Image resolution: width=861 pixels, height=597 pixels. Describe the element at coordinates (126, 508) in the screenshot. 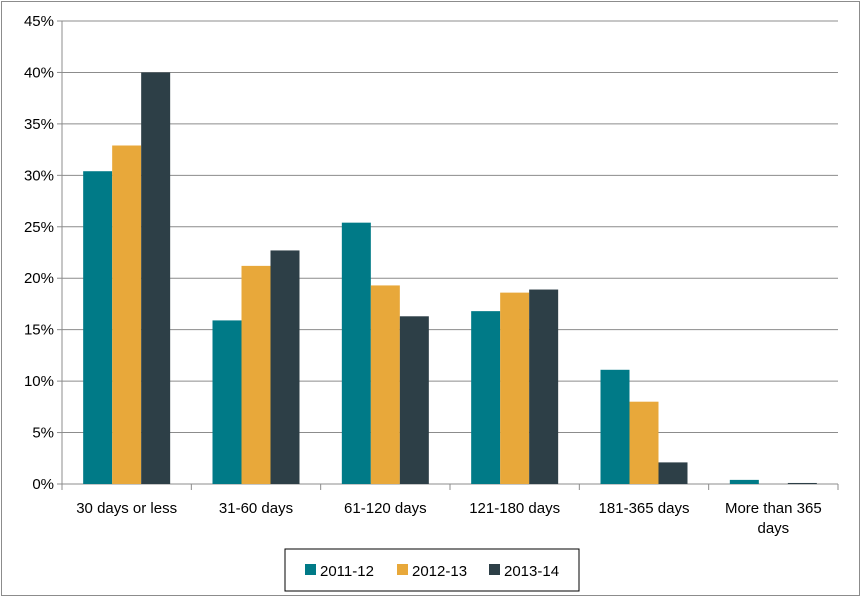

I see `x-tick-label: 30 days or less` at that location.